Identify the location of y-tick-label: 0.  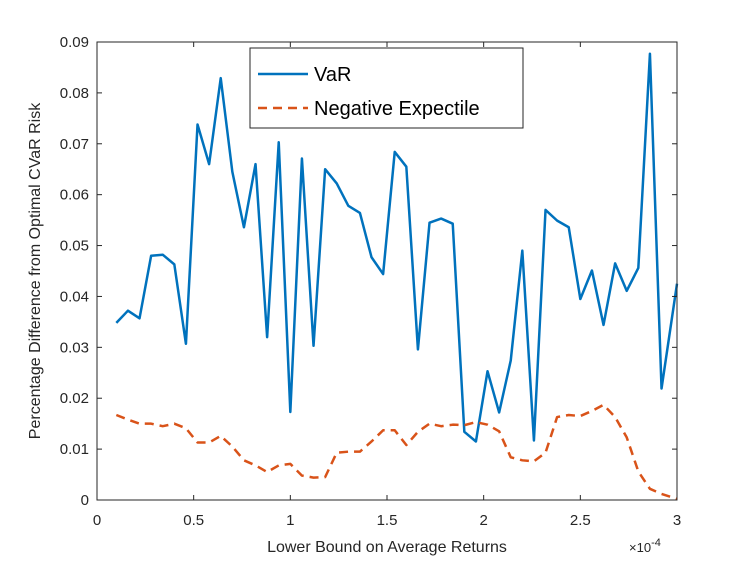
(85, 500).